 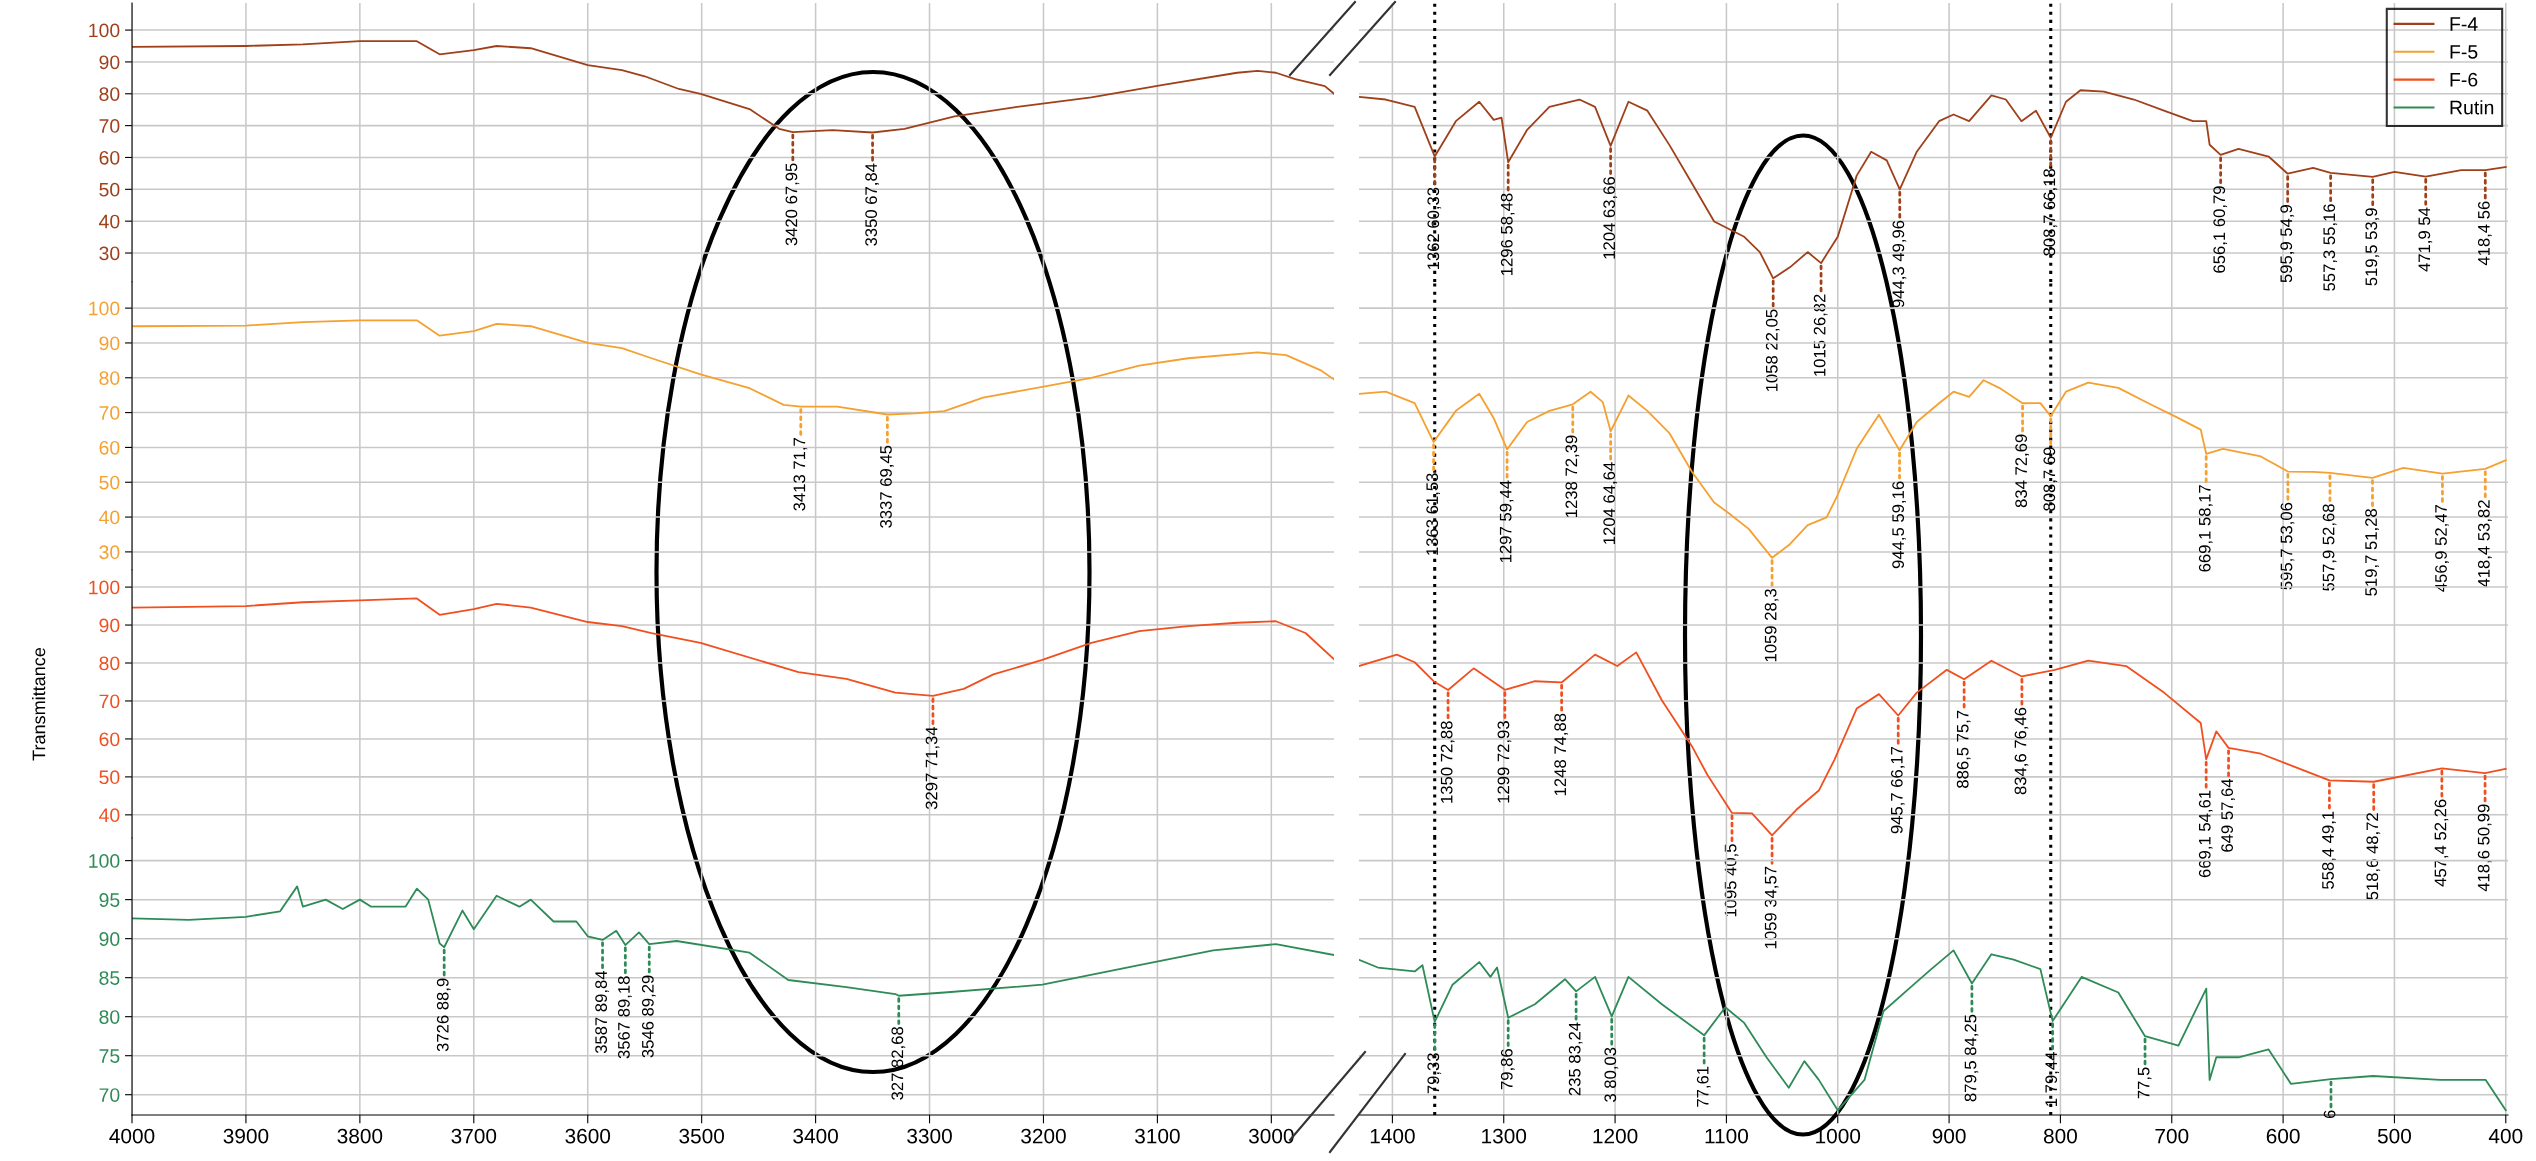 What do you see at coordinates (2394, 1136) in the screenshot?
I see `x-tick-label: 500` at bounding box center [2394, 1136].